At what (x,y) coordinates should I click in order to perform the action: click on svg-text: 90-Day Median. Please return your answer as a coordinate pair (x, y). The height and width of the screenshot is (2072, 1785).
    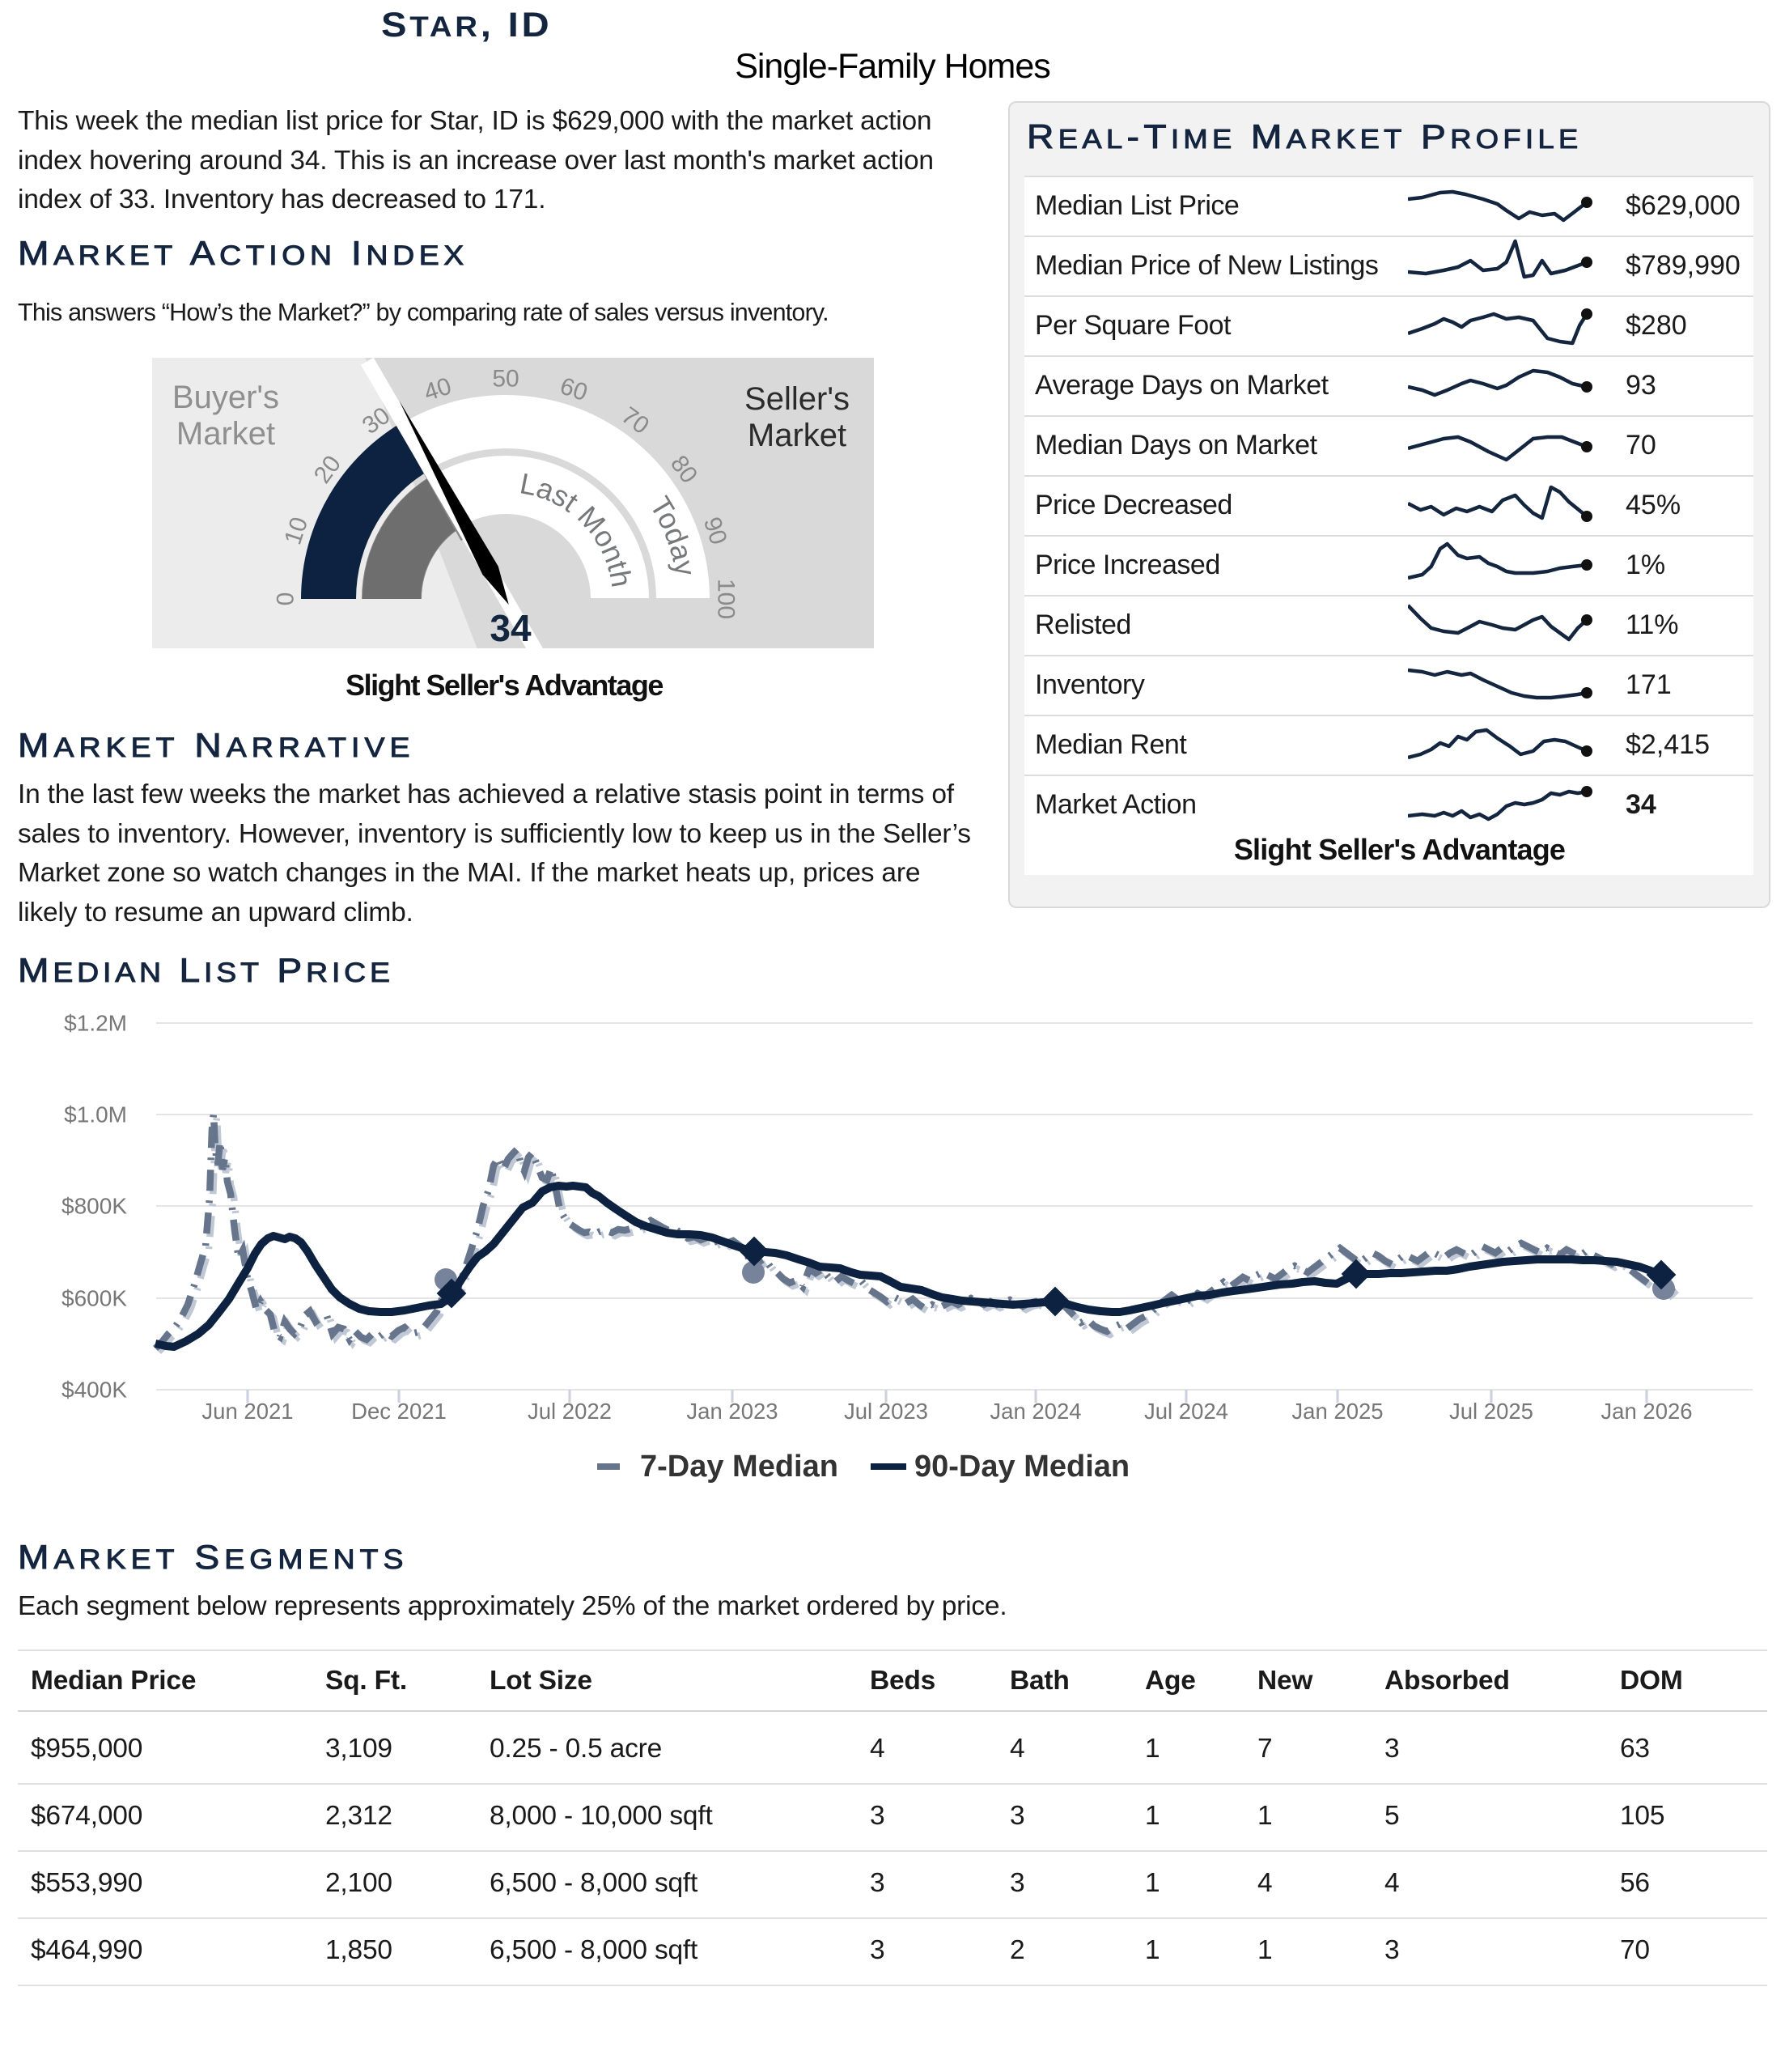
    Looking at the image, I should click on (1022, 1467).